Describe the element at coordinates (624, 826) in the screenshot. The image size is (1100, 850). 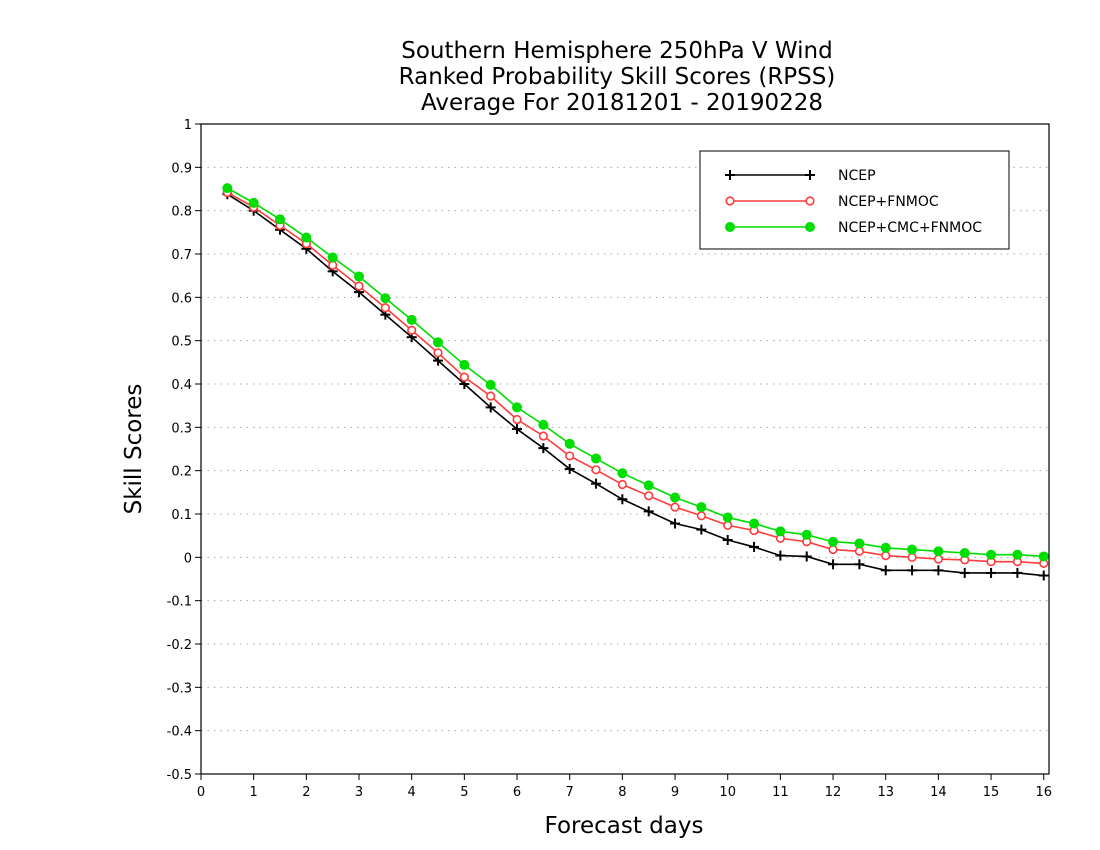
I see `x-axis-title: Forecast days` at that location.